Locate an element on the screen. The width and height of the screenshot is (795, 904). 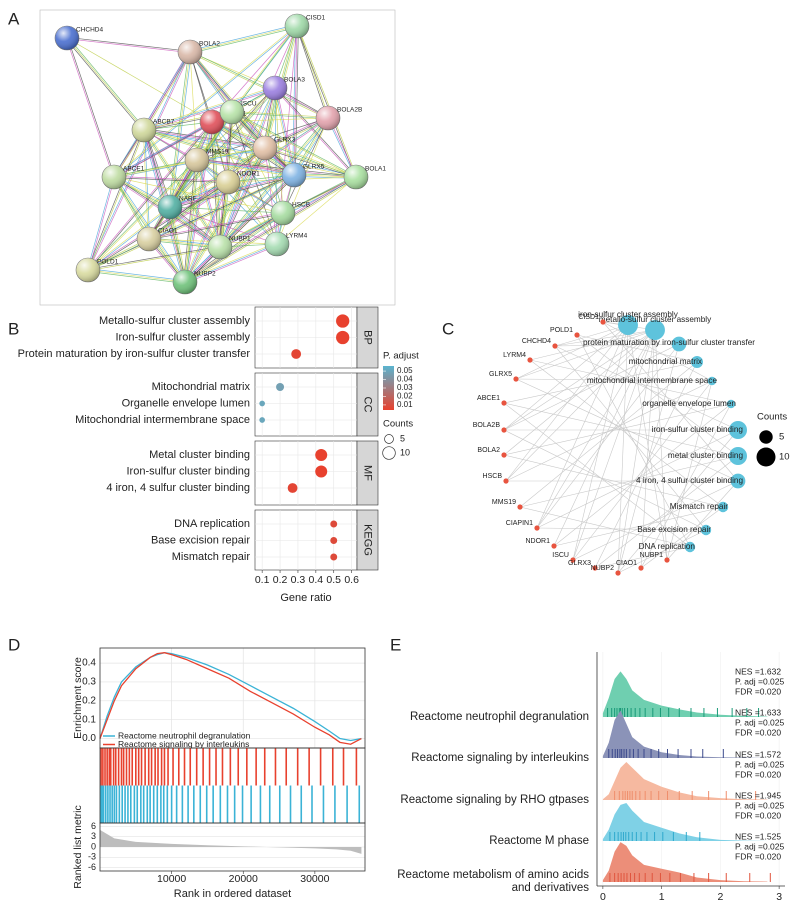
stat-annotation: P. adj =0.025 is located at coordinates (760, 846).